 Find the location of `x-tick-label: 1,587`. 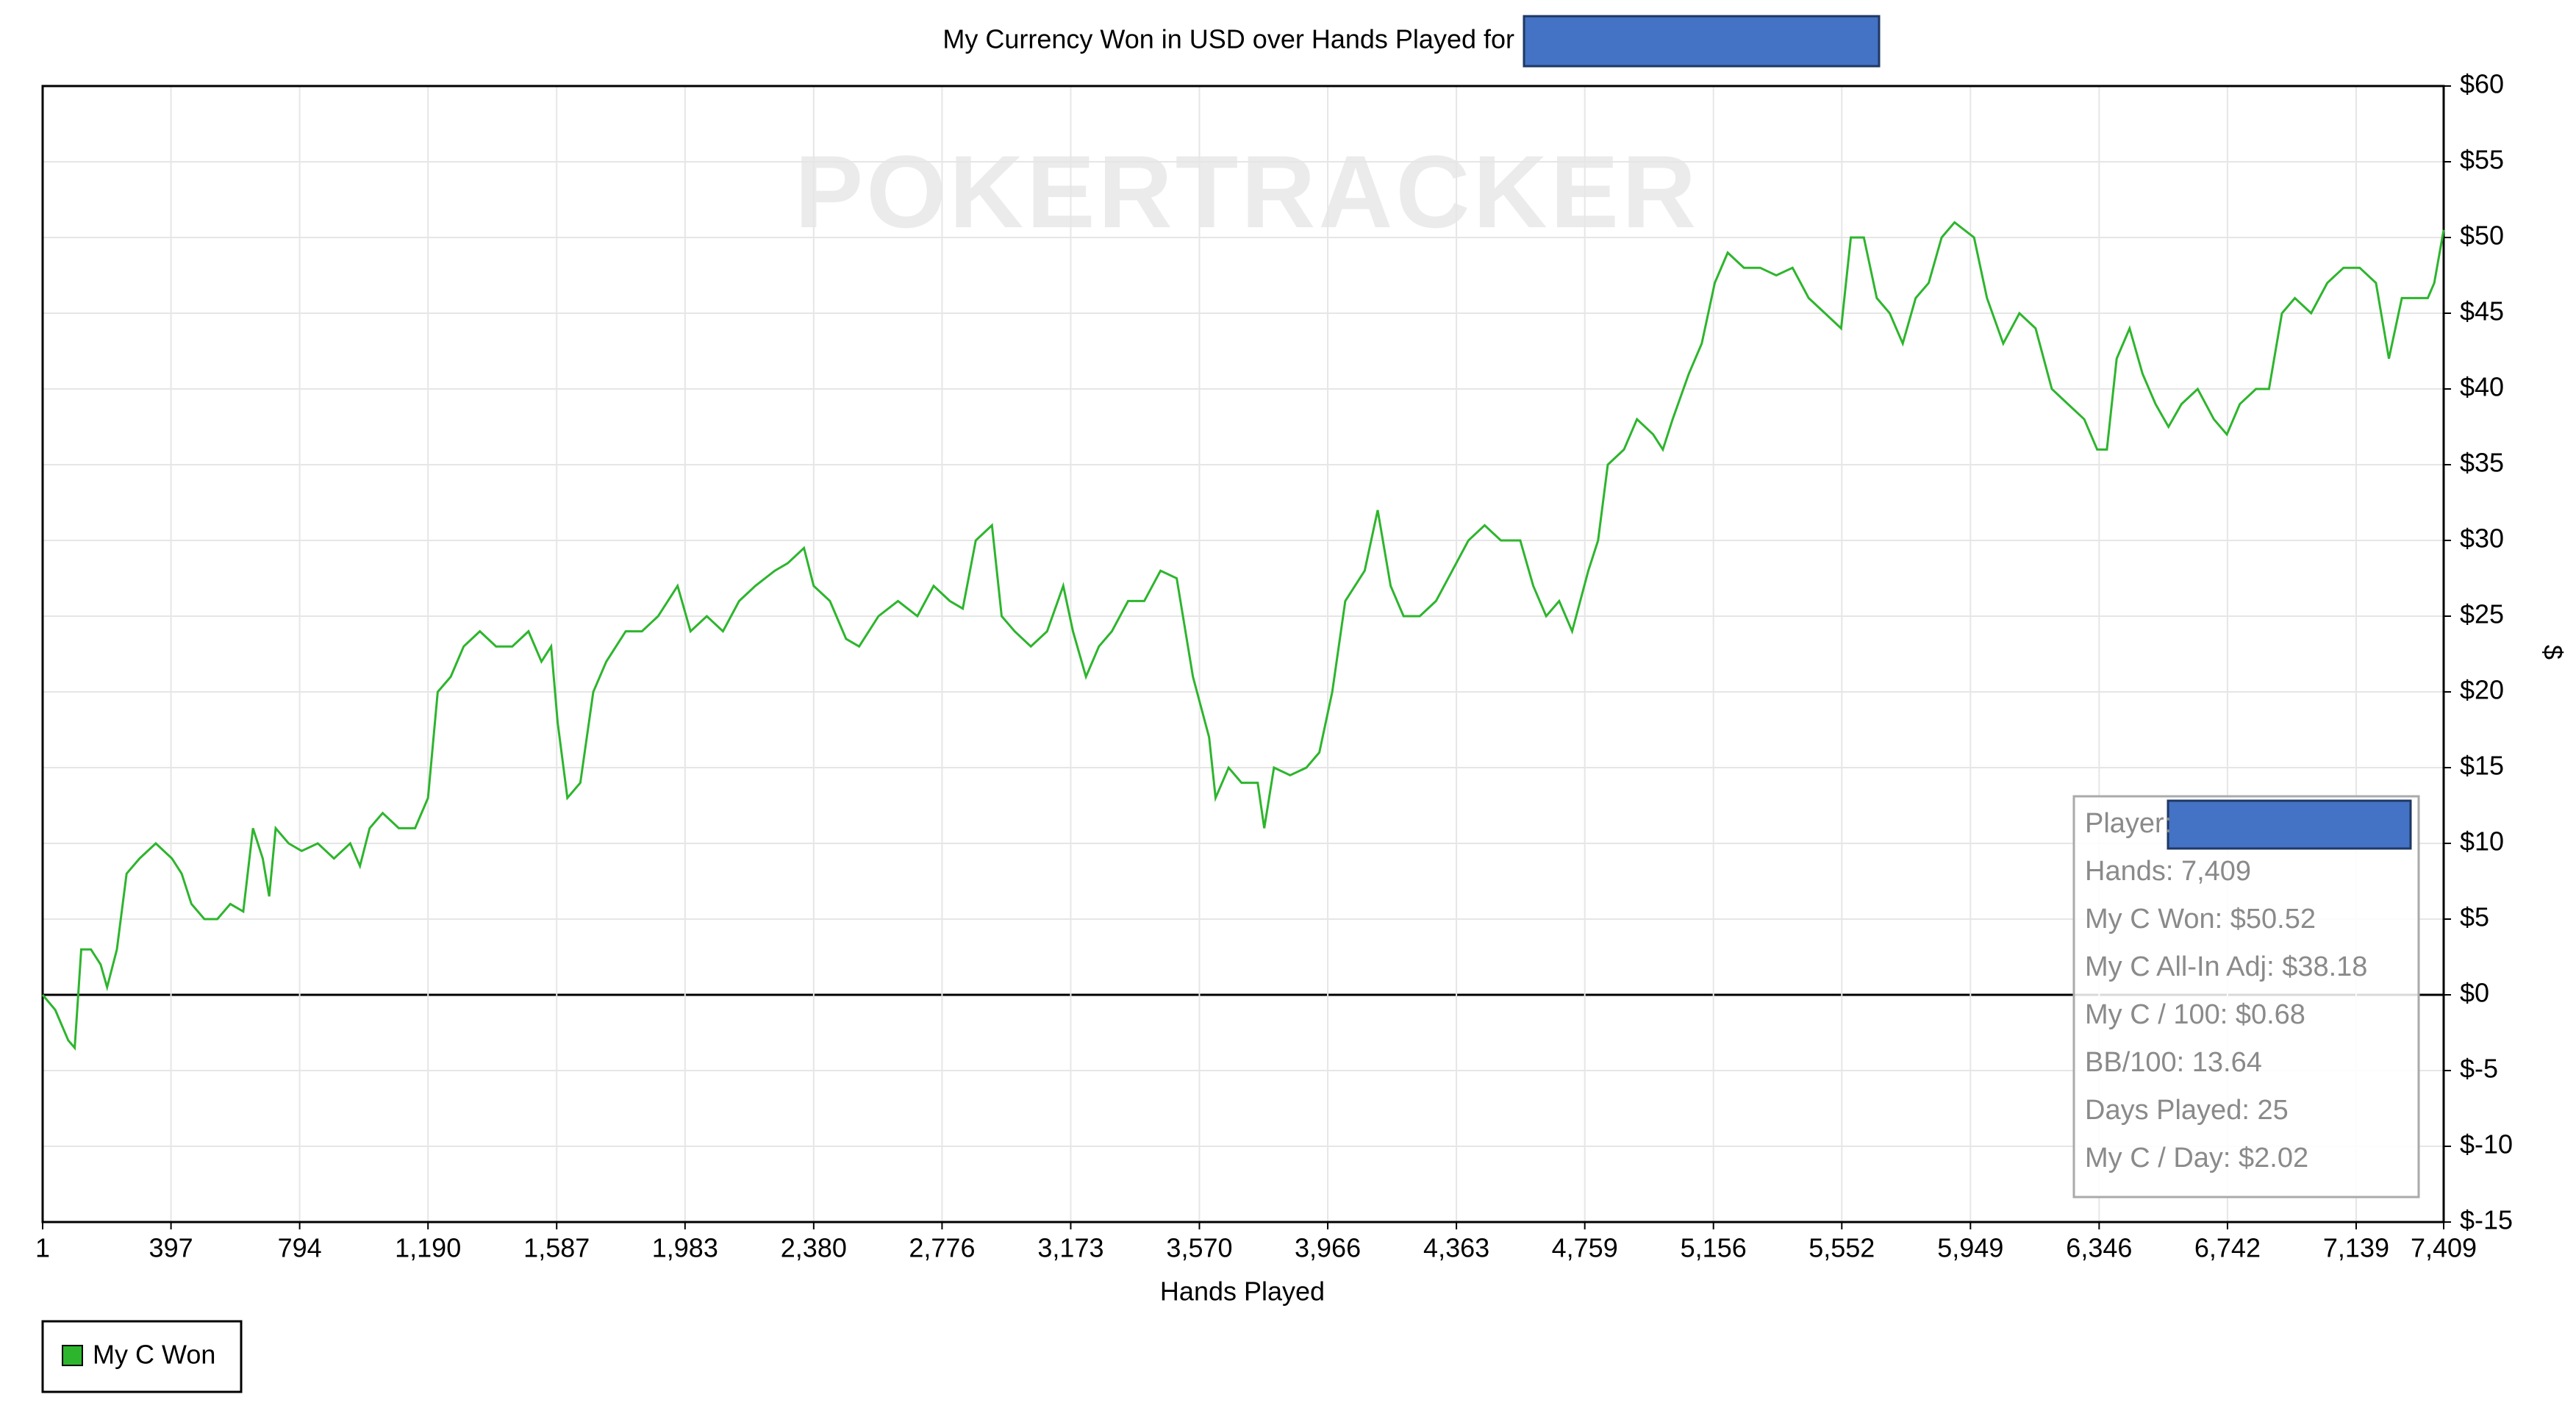

x-tick-label: 1,587 is located at coordinates (556, 1248).